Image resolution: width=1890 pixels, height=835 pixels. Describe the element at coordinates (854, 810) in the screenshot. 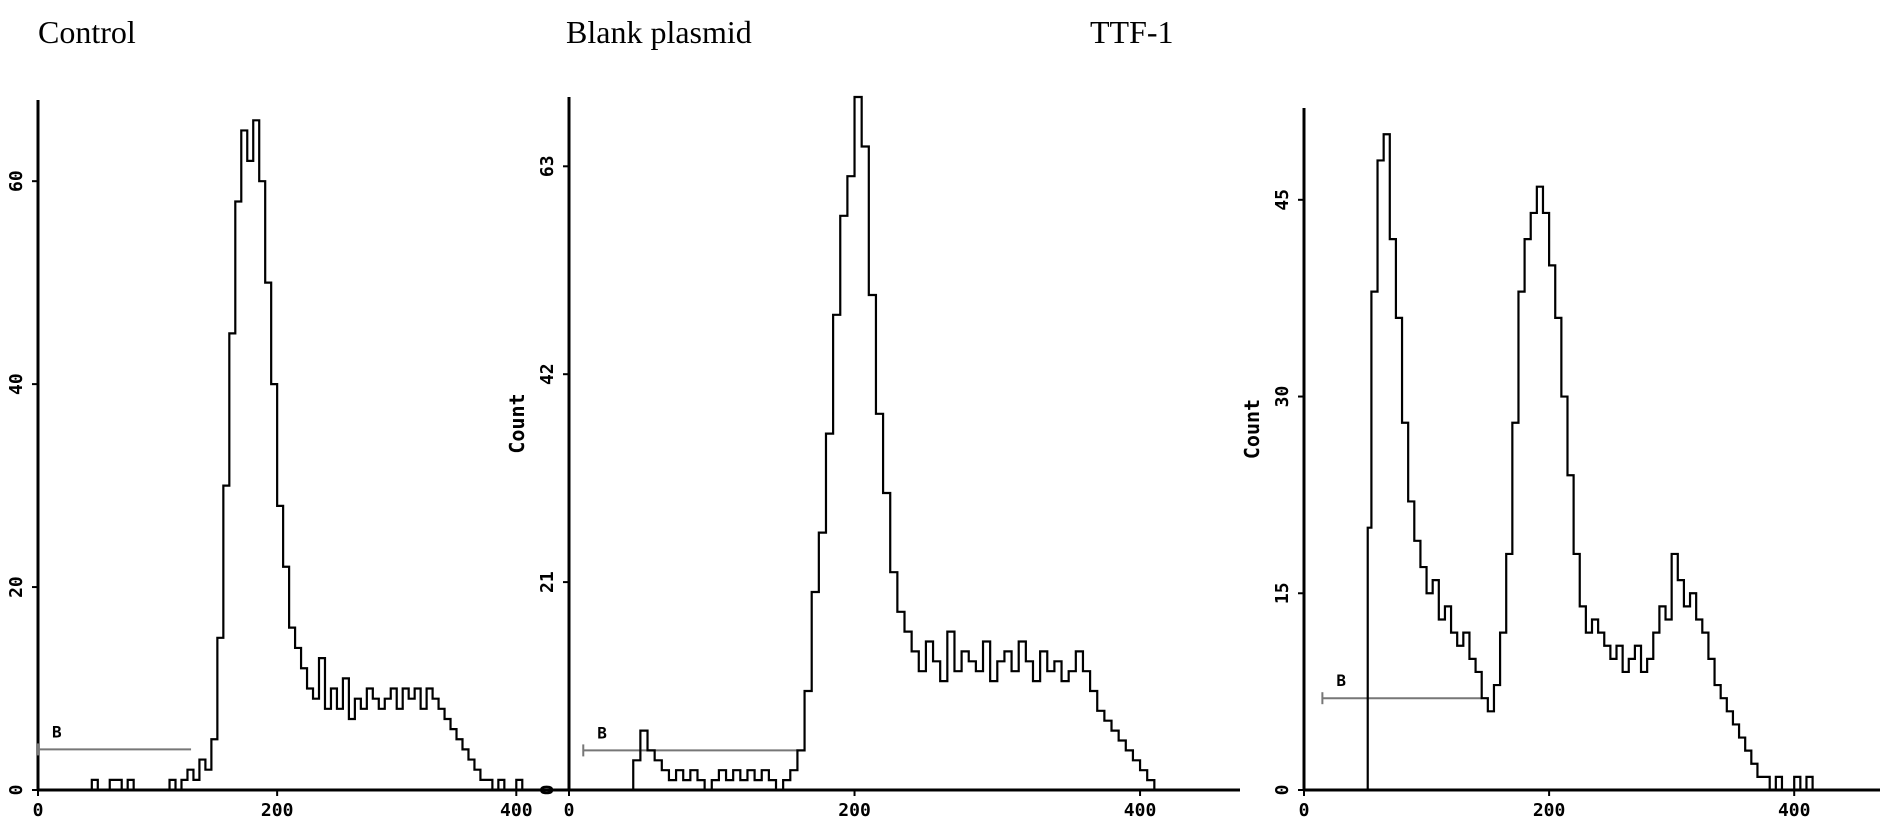

I see `blank-plasmid-x-tick-label: 200` at that location.